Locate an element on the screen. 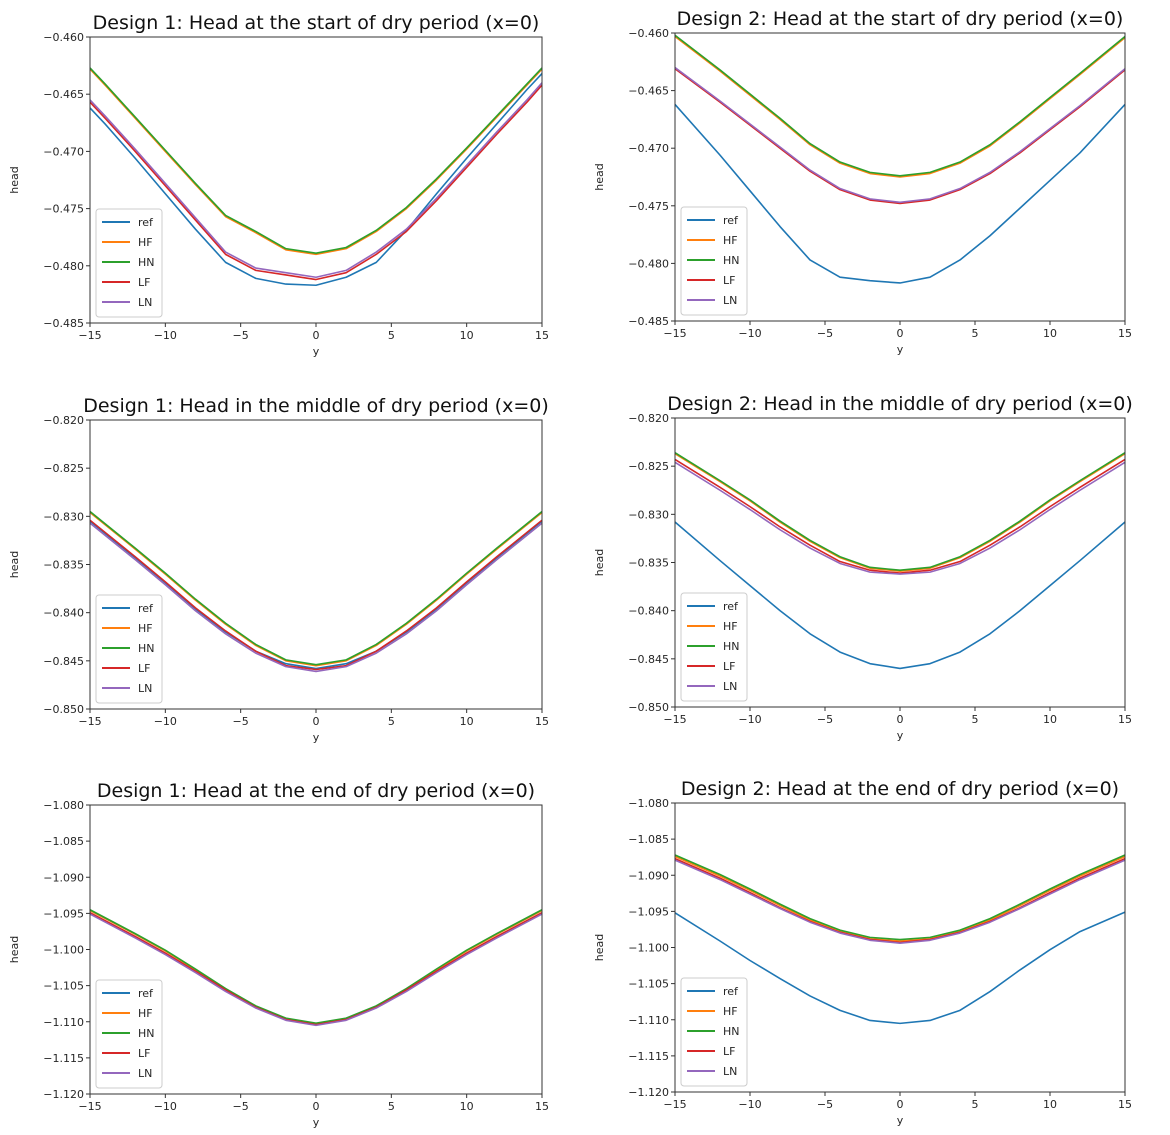 The image size is (1170, 1135). y-tick-label: −1.100 is located at coordinates (63, 950).